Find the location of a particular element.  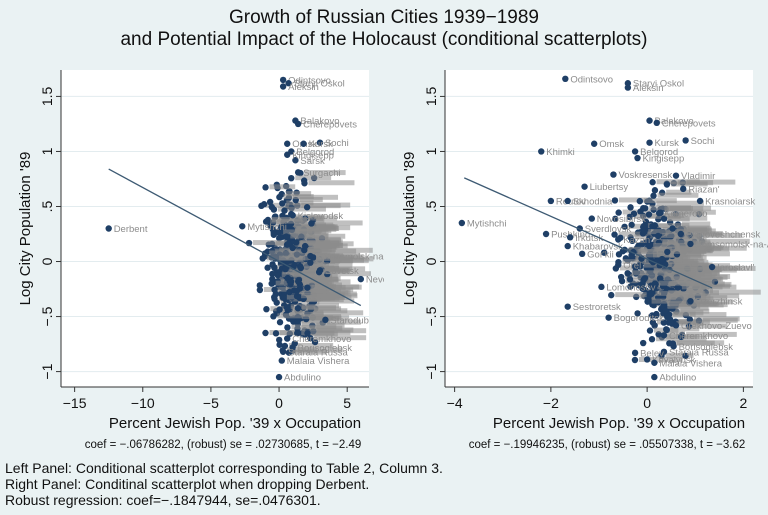

y-axis-title: Log City Population '89 is located at coordinates (409, 229).